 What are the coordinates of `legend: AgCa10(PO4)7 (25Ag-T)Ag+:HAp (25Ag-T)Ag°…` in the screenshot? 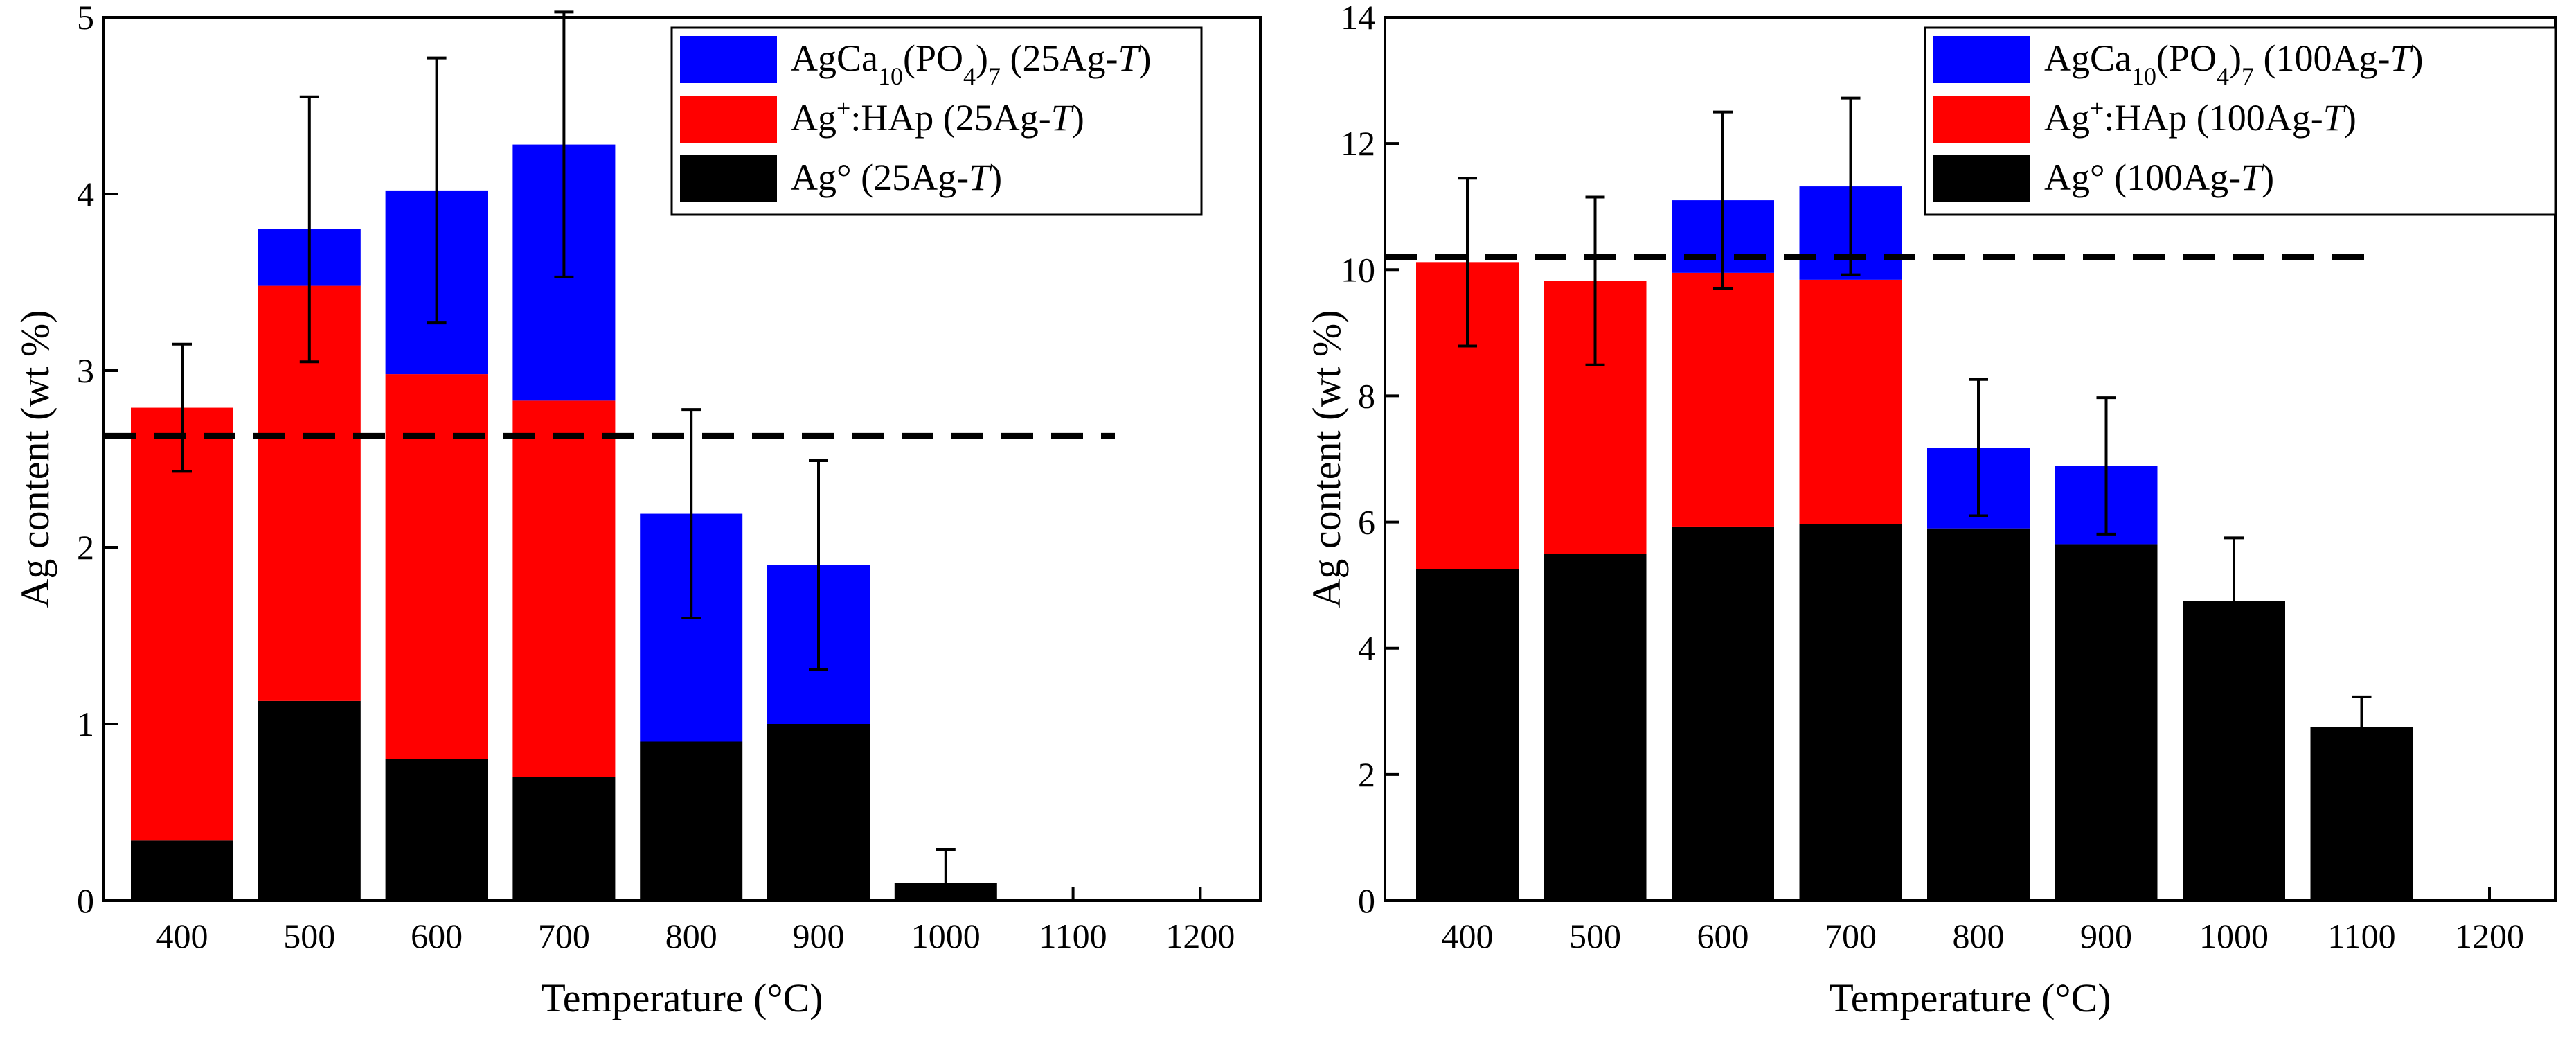 It's located at (936, 121).